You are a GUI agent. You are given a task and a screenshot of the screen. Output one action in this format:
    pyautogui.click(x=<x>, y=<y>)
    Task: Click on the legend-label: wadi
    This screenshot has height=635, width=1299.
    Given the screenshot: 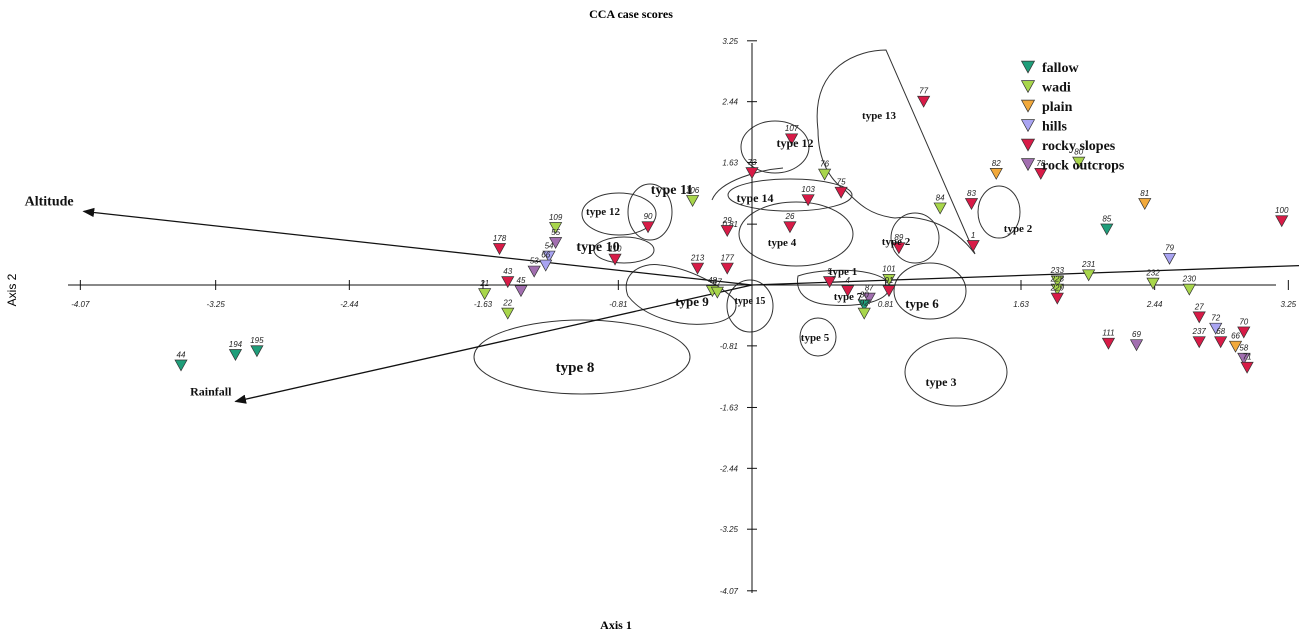 What is the action you would take?
    pyautogui.click(x=1056, y=88)
    